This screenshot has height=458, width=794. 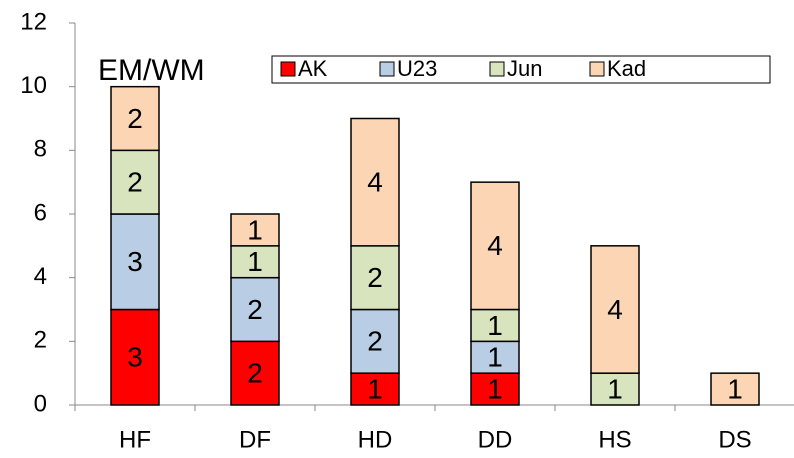 I want to click on y-tick-label: 10, so click(x=33, y=85).